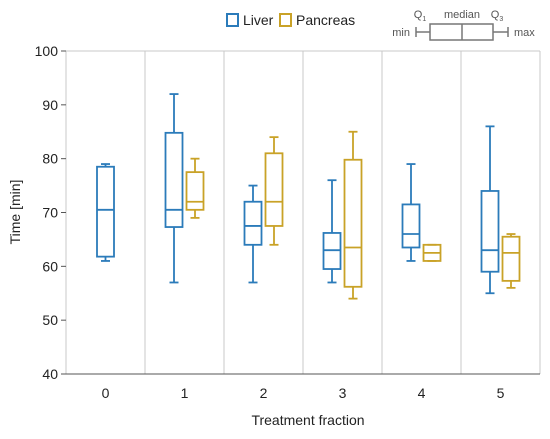 This screenshot has height=439, width=550. What do you see at coordinates (232, 20) in the screenshot?
I see `legend-swatch-liver` at bounding box center [232, 20].